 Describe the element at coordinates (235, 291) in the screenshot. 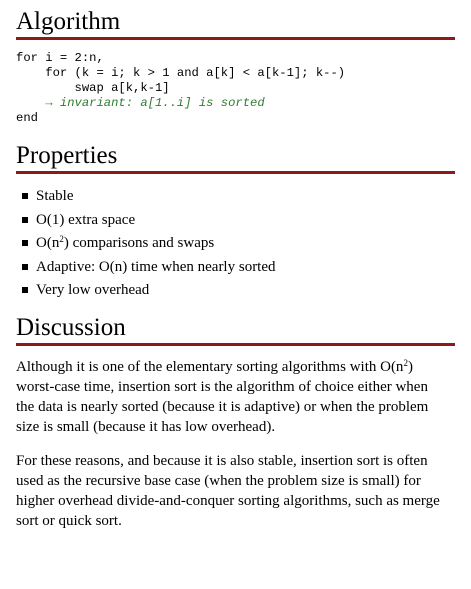

I see `list-item: Very low overhead` at that location.